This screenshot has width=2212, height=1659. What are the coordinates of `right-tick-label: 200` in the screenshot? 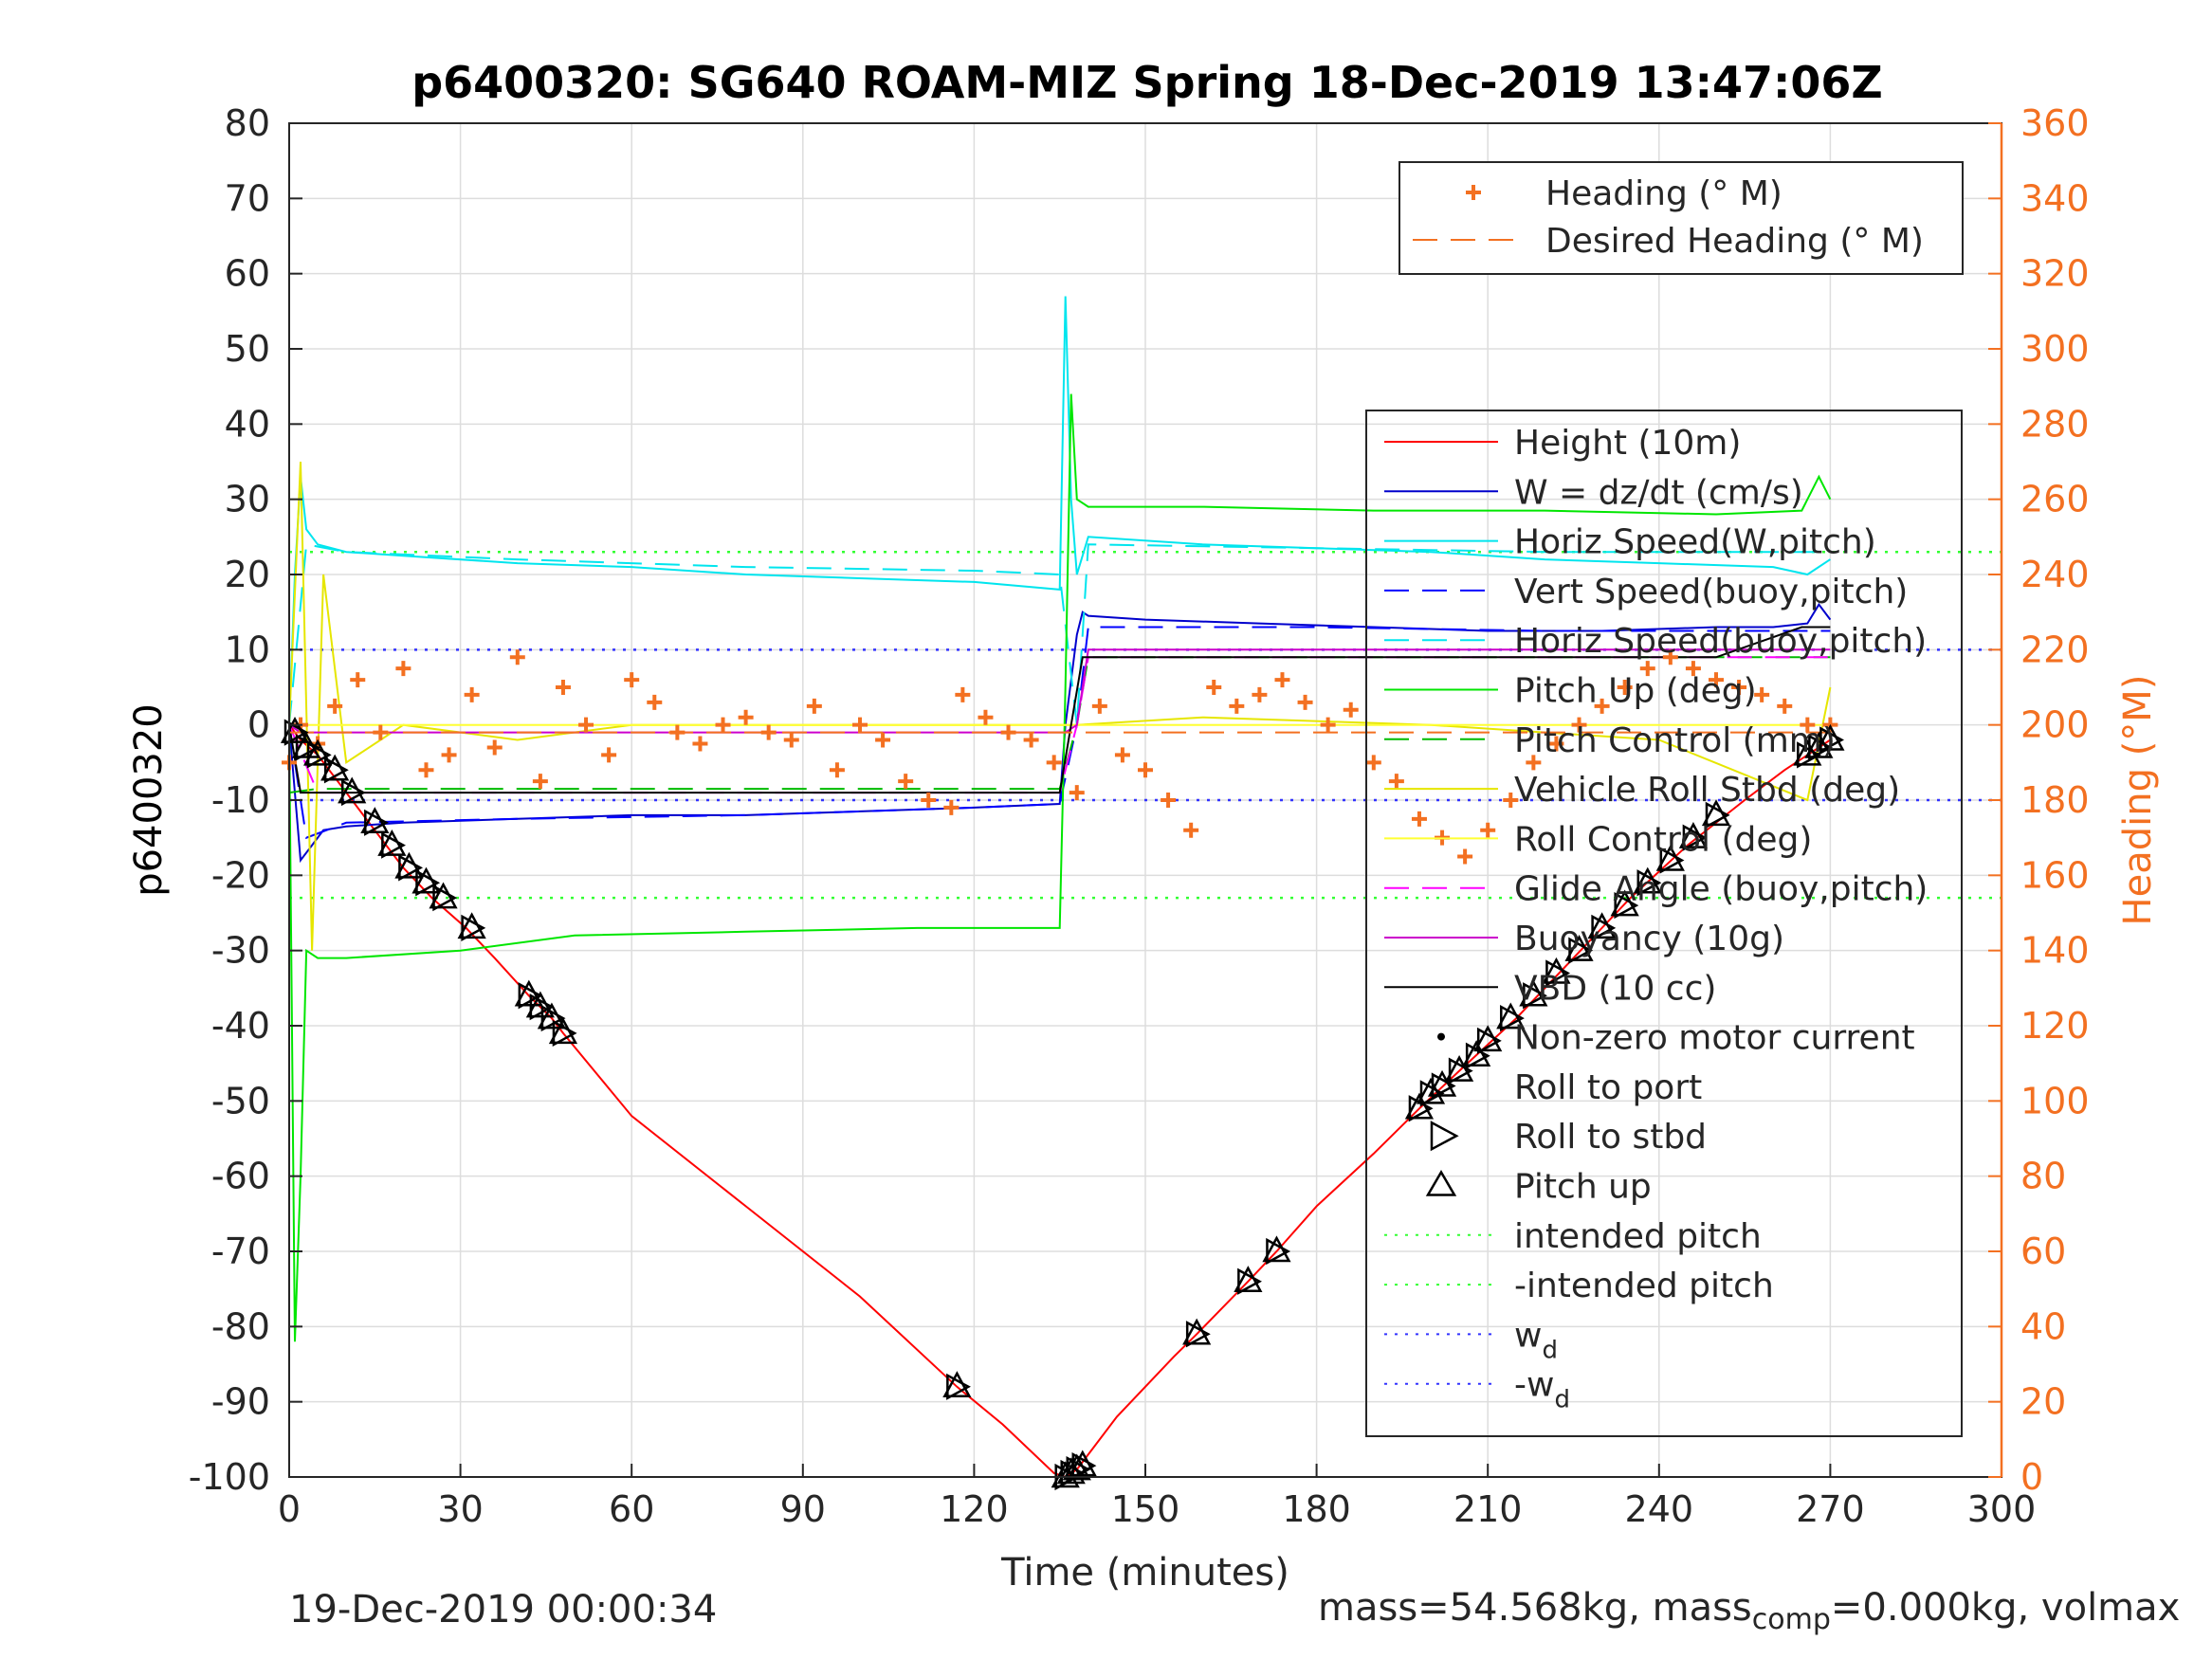 It's located at (2055, 725).